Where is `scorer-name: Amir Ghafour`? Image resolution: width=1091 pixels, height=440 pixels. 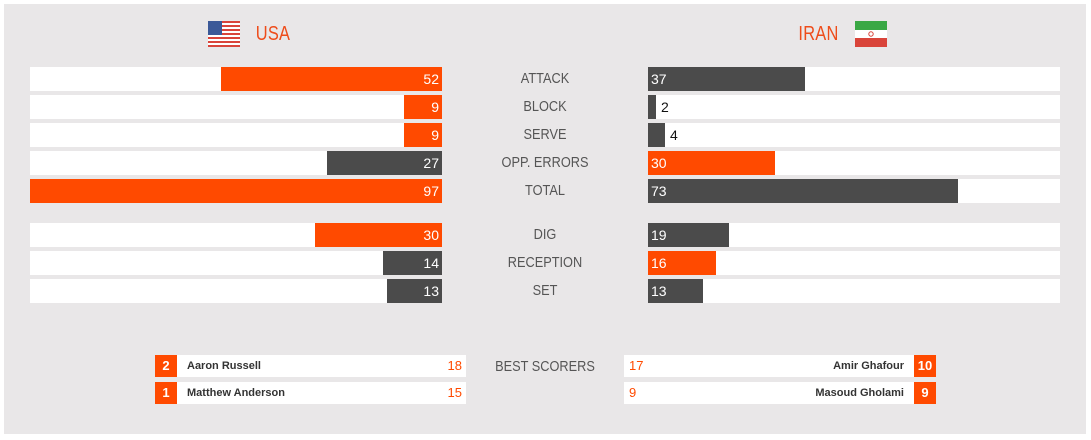 scorer-name: Amir Ghafour is located at coordinates (868, 366).